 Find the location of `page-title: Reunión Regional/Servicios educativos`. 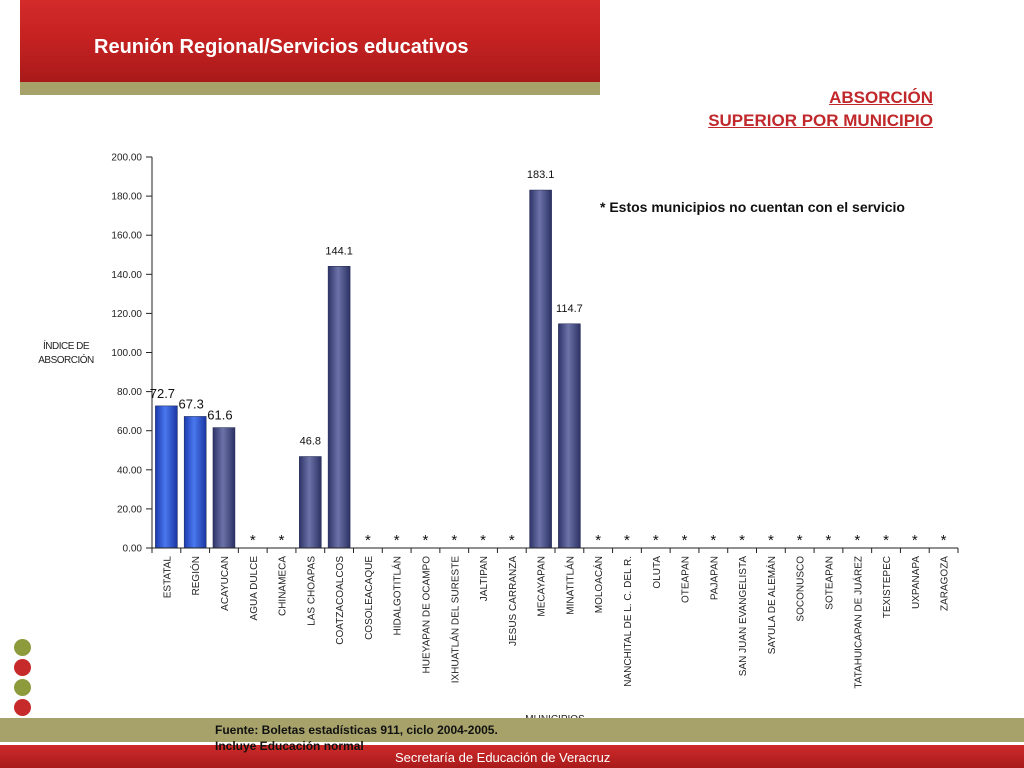

page-title: Reunión Regional/Servicios educativos is located at coordinates (281, 47).